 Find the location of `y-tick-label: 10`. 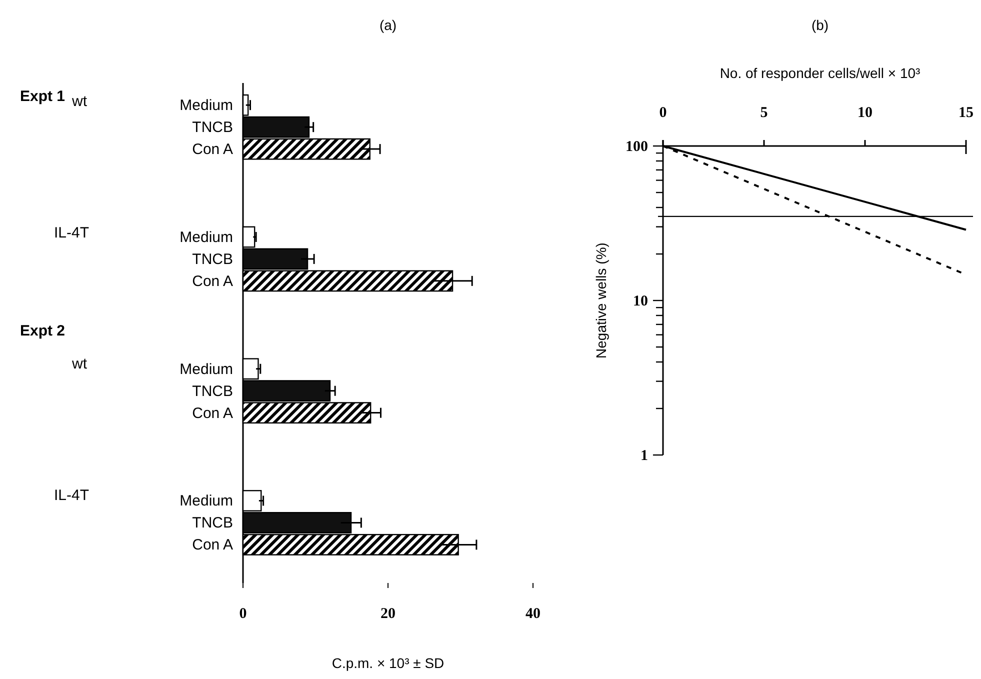

y-tick-label: 10 is located at coordinates (640, 302).